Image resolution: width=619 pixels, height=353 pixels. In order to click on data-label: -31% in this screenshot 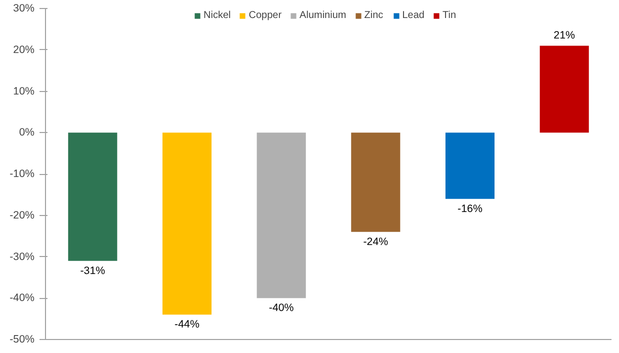, I will do `click(93, 270)`.